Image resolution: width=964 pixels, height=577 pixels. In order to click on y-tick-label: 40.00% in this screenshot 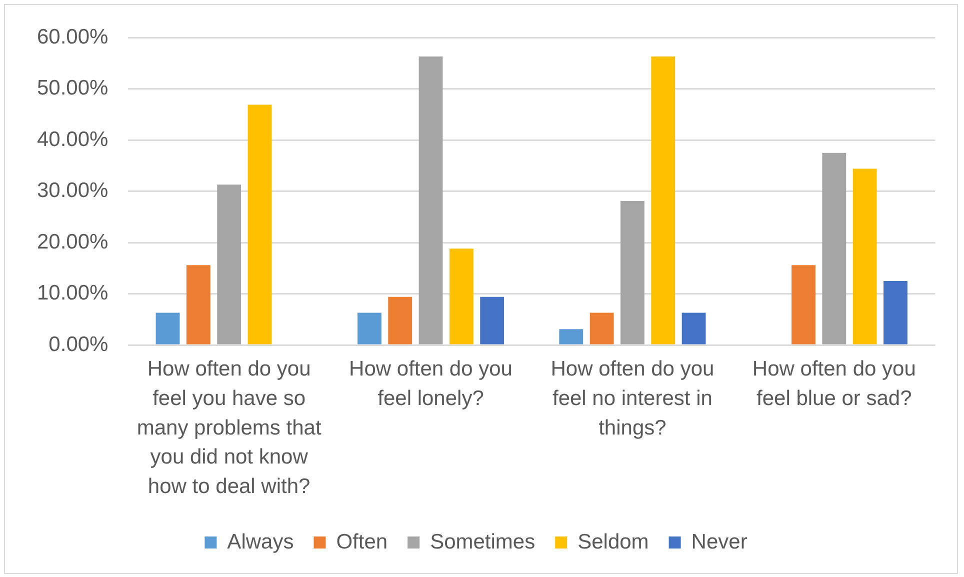, I will do `click(72, 139)`.